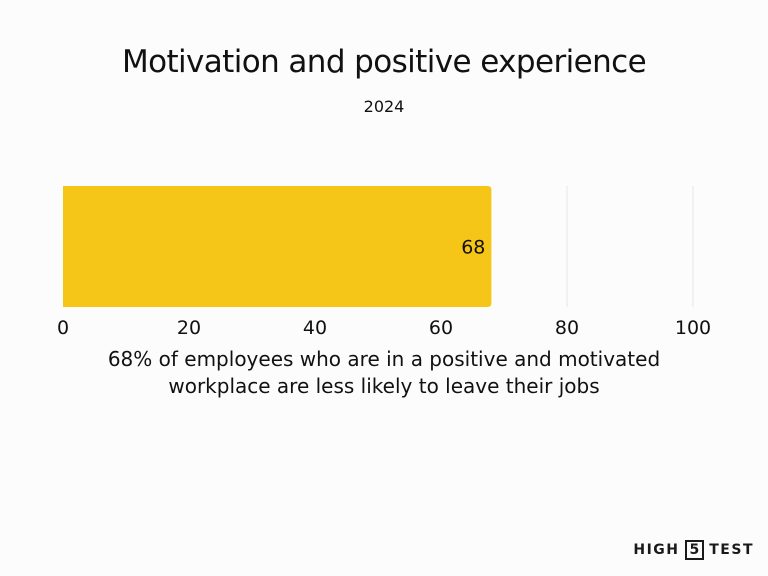 Image resolution: width=768 pixels, height=576 pixels. What do you see at coordinates (656, 550) in the screenshot?
I see `brand-logo-left: HIGH` at bounding box center [656, 550].